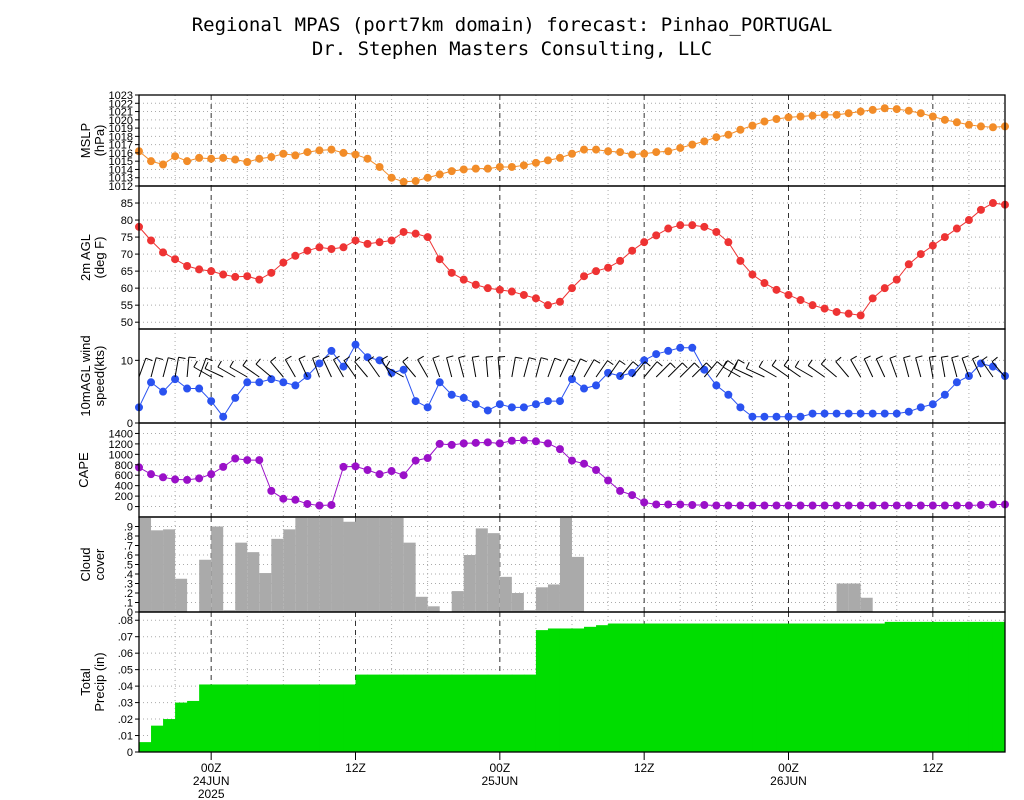  Describe the element at coordinates (543, 379) in the screenshot. I see `panel-wind: 0 10 10mAGL wind speed(kts)` at that location.